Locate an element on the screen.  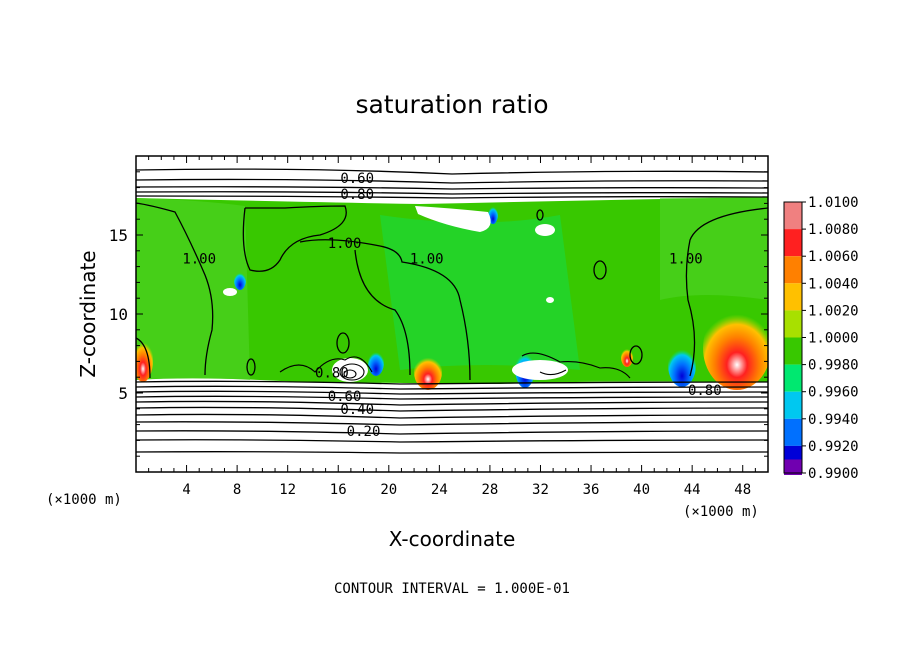
x-tick-label: 4 is located at coordinates (186, 490).